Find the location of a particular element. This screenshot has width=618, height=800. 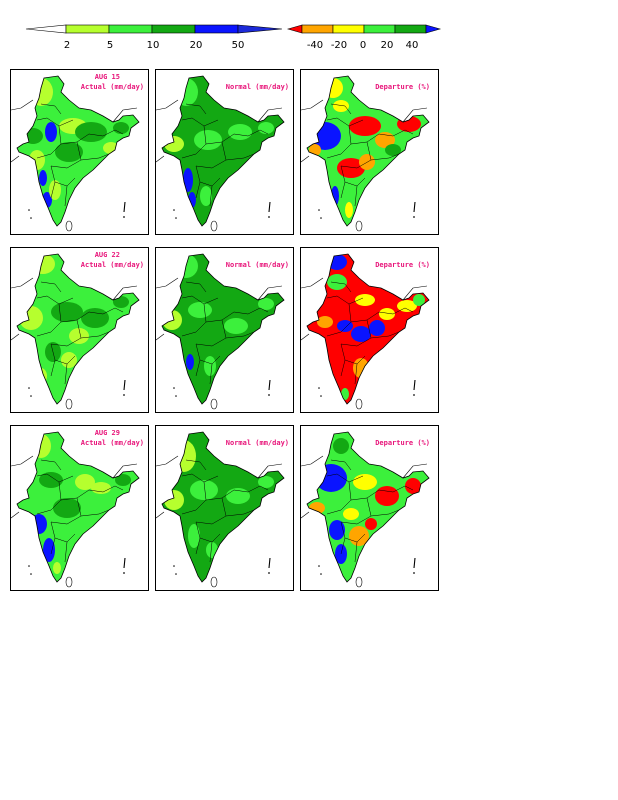

map-panel-departure-aug22: Departure (%) is located at coordinates (369, 330).